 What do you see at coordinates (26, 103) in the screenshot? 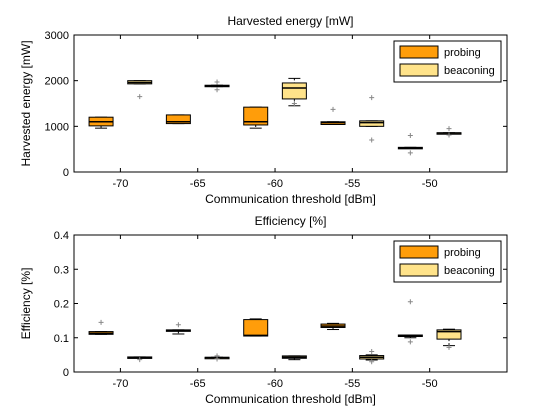
I see `y-axis-label: Harvested energy [mW]` at bounding box center [26, 103].